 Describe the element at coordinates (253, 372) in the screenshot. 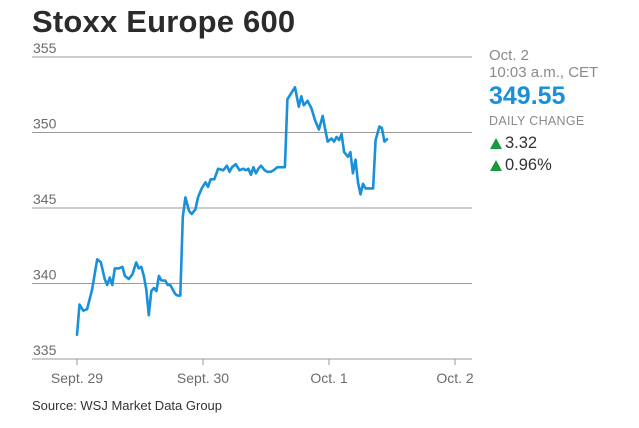

I see `x-axis: Sept. 29 Sept. 30 Oct. 1 Oct. 2` at that location.